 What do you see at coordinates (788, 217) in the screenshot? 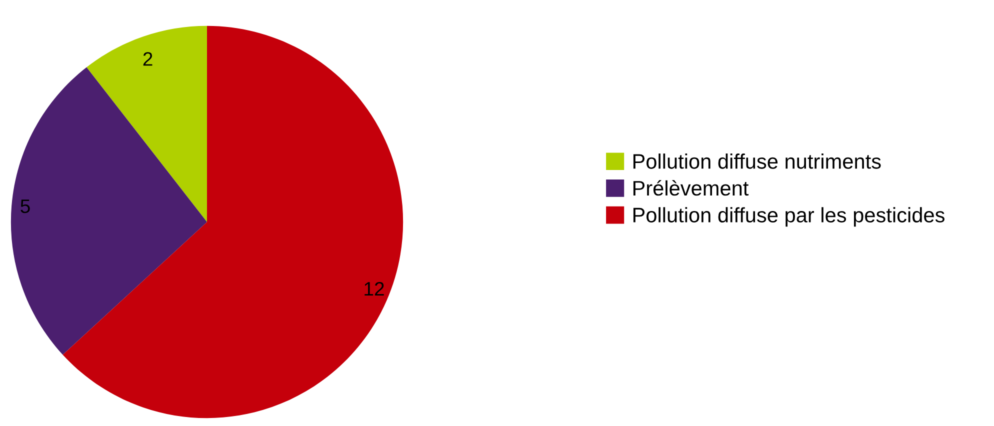
I see `legend-label: Pollution diffuse par les pesticides` at bounding box center [788, 217].